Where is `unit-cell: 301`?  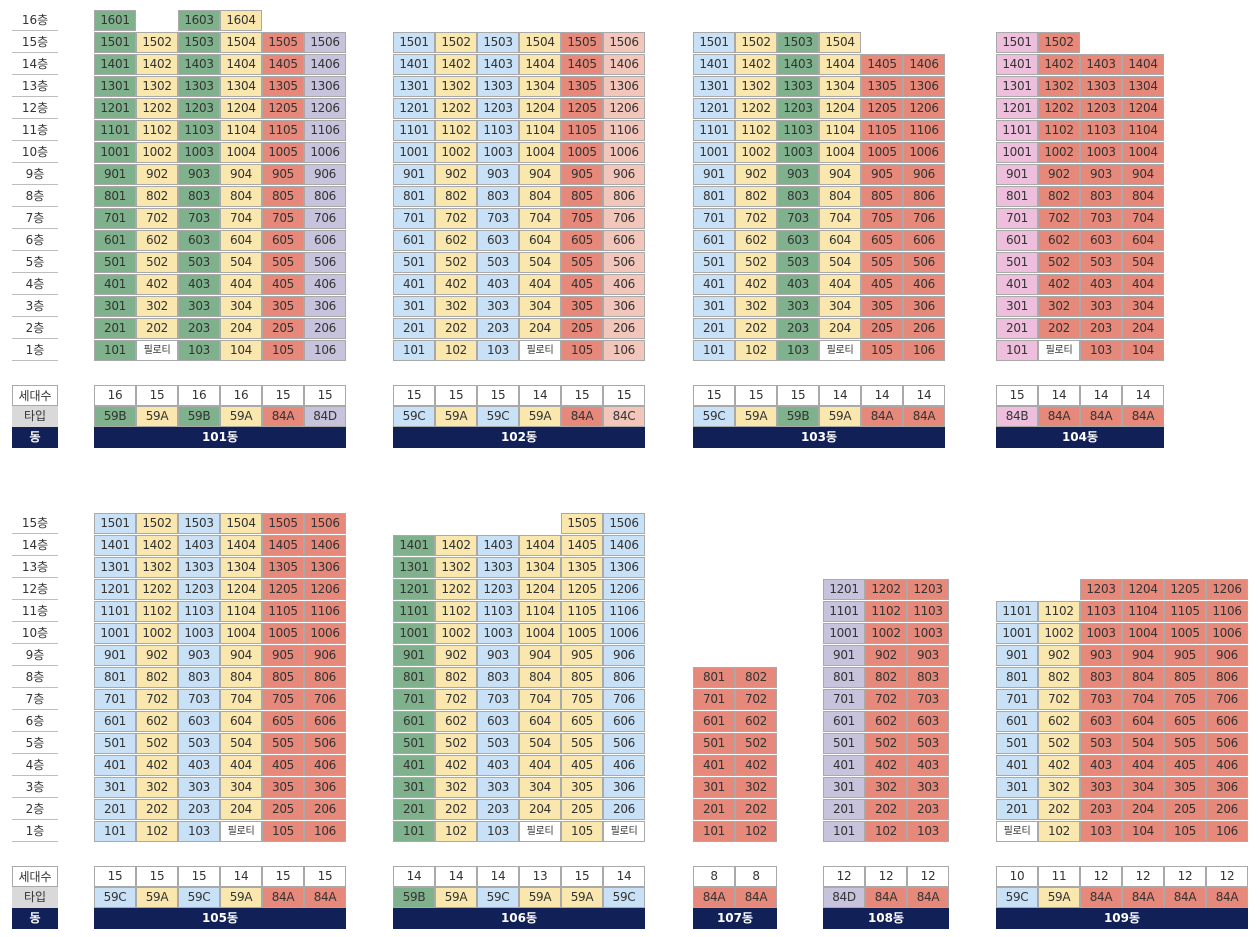
unit-cell: 301 is located at coordinates (414, 306).